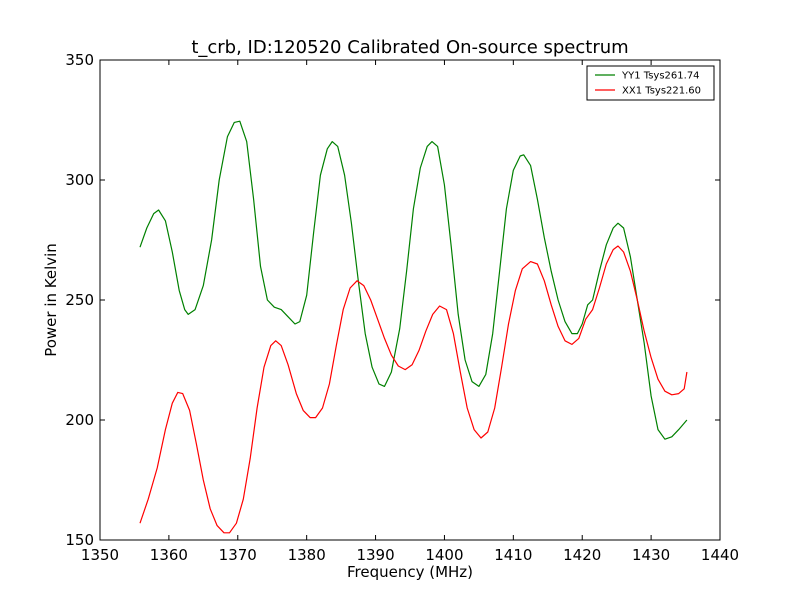 This screenshot has width=800, height=600. Describe the element at coordinates (582, 555) in the screenshot. I see `x-tick-label: 1420` at that location.